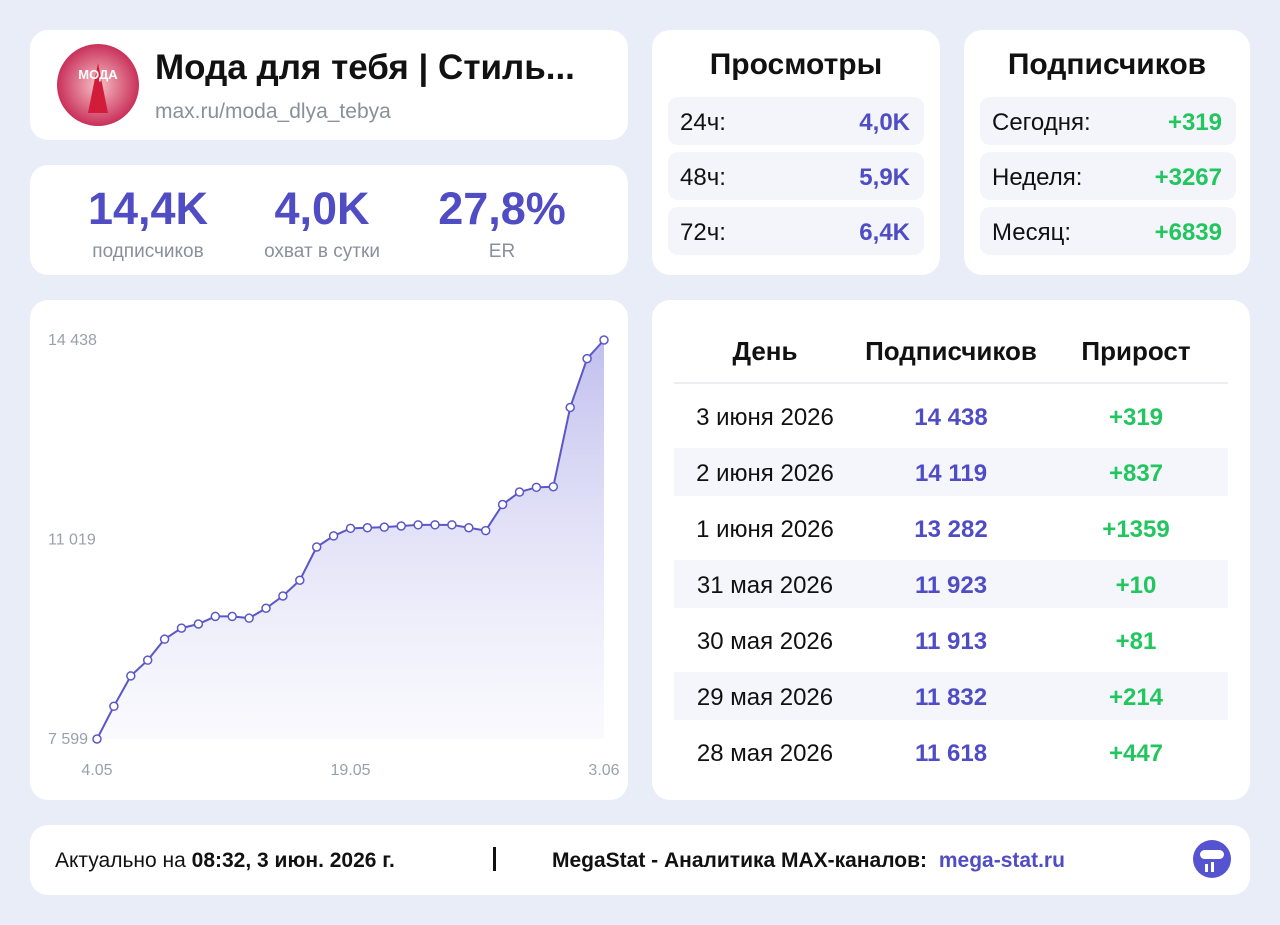  Describe the element at coordinates (765, 585) in the screenshot. I see `cell: 31 мая 2026` at that location.